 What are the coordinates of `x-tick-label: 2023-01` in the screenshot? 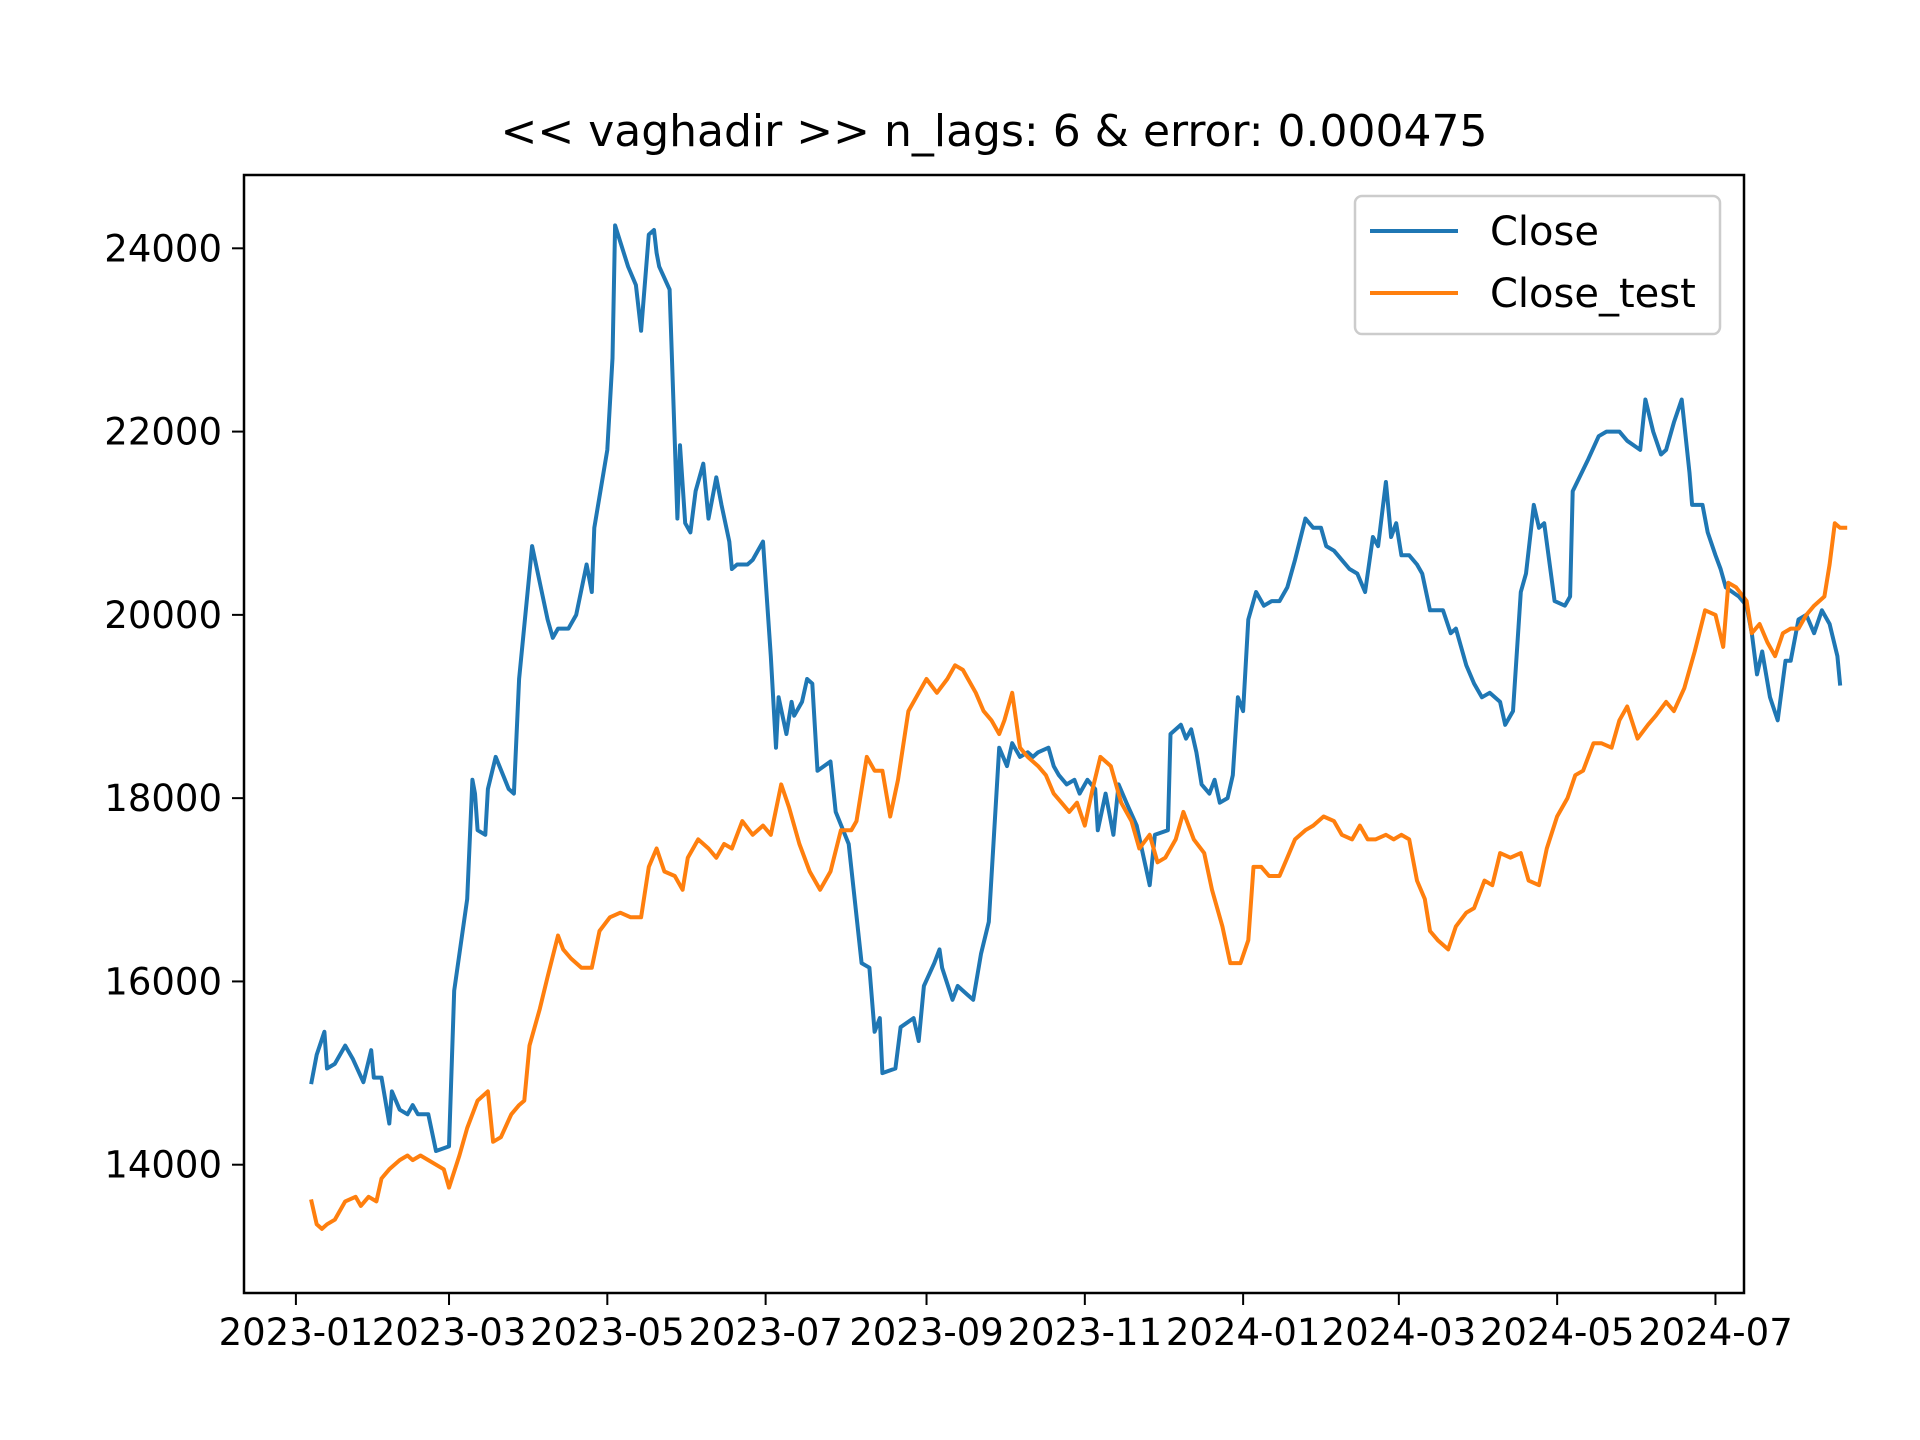 It's located at (296, 1332).